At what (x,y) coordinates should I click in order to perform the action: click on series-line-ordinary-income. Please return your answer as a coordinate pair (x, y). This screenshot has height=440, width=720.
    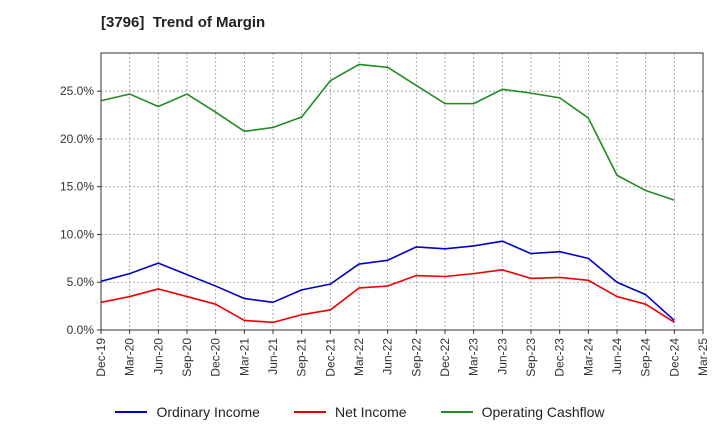
    Looking at the image, I should click on (387, 281).